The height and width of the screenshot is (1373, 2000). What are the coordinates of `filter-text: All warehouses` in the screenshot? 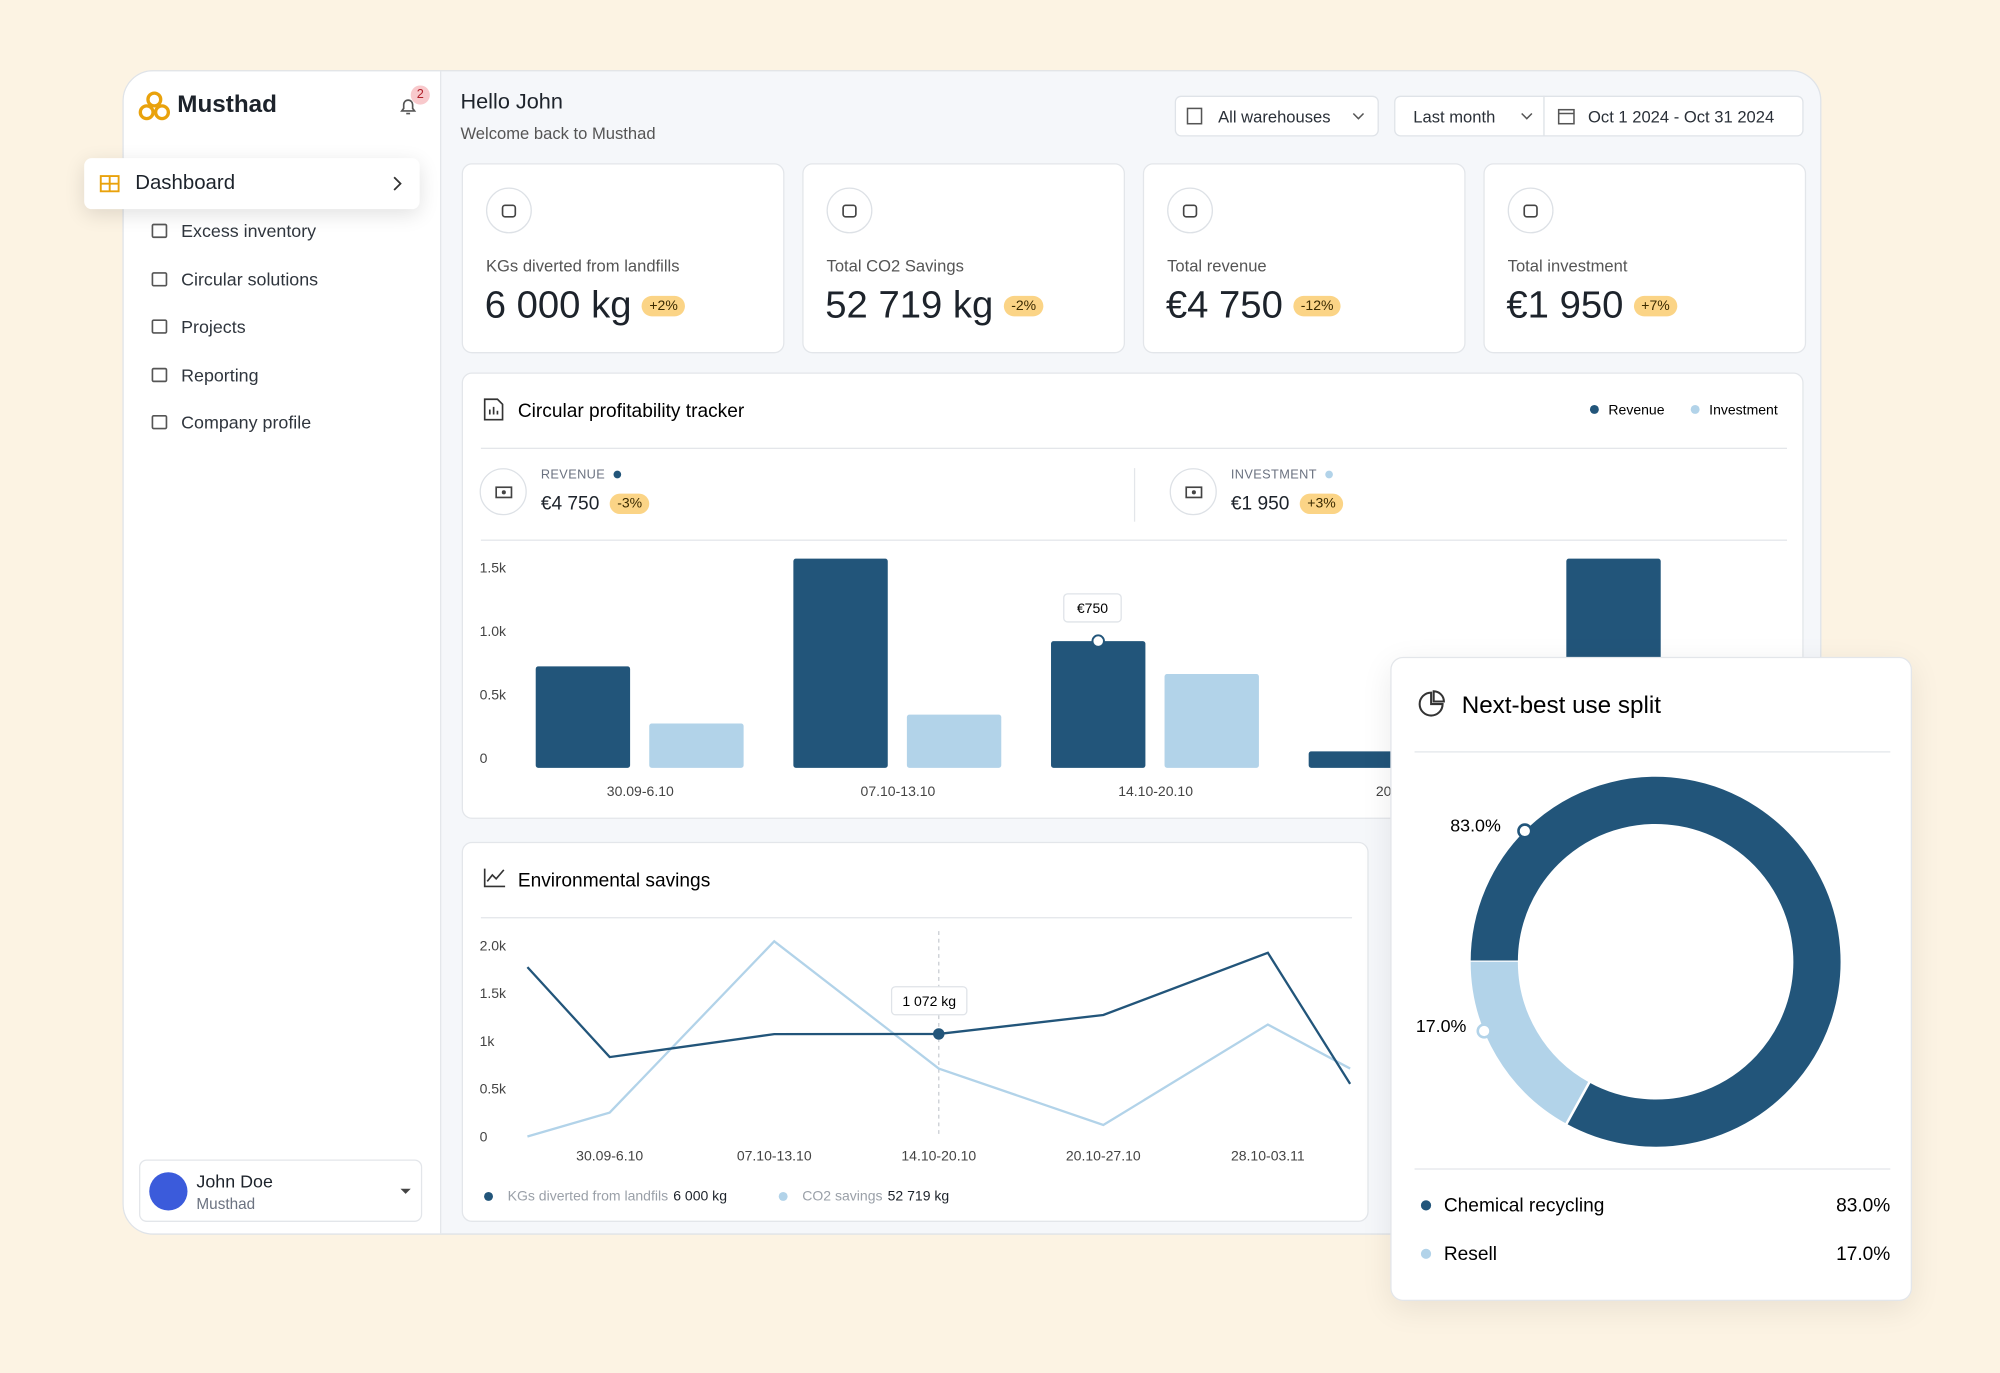 It's located at (1274, 116).